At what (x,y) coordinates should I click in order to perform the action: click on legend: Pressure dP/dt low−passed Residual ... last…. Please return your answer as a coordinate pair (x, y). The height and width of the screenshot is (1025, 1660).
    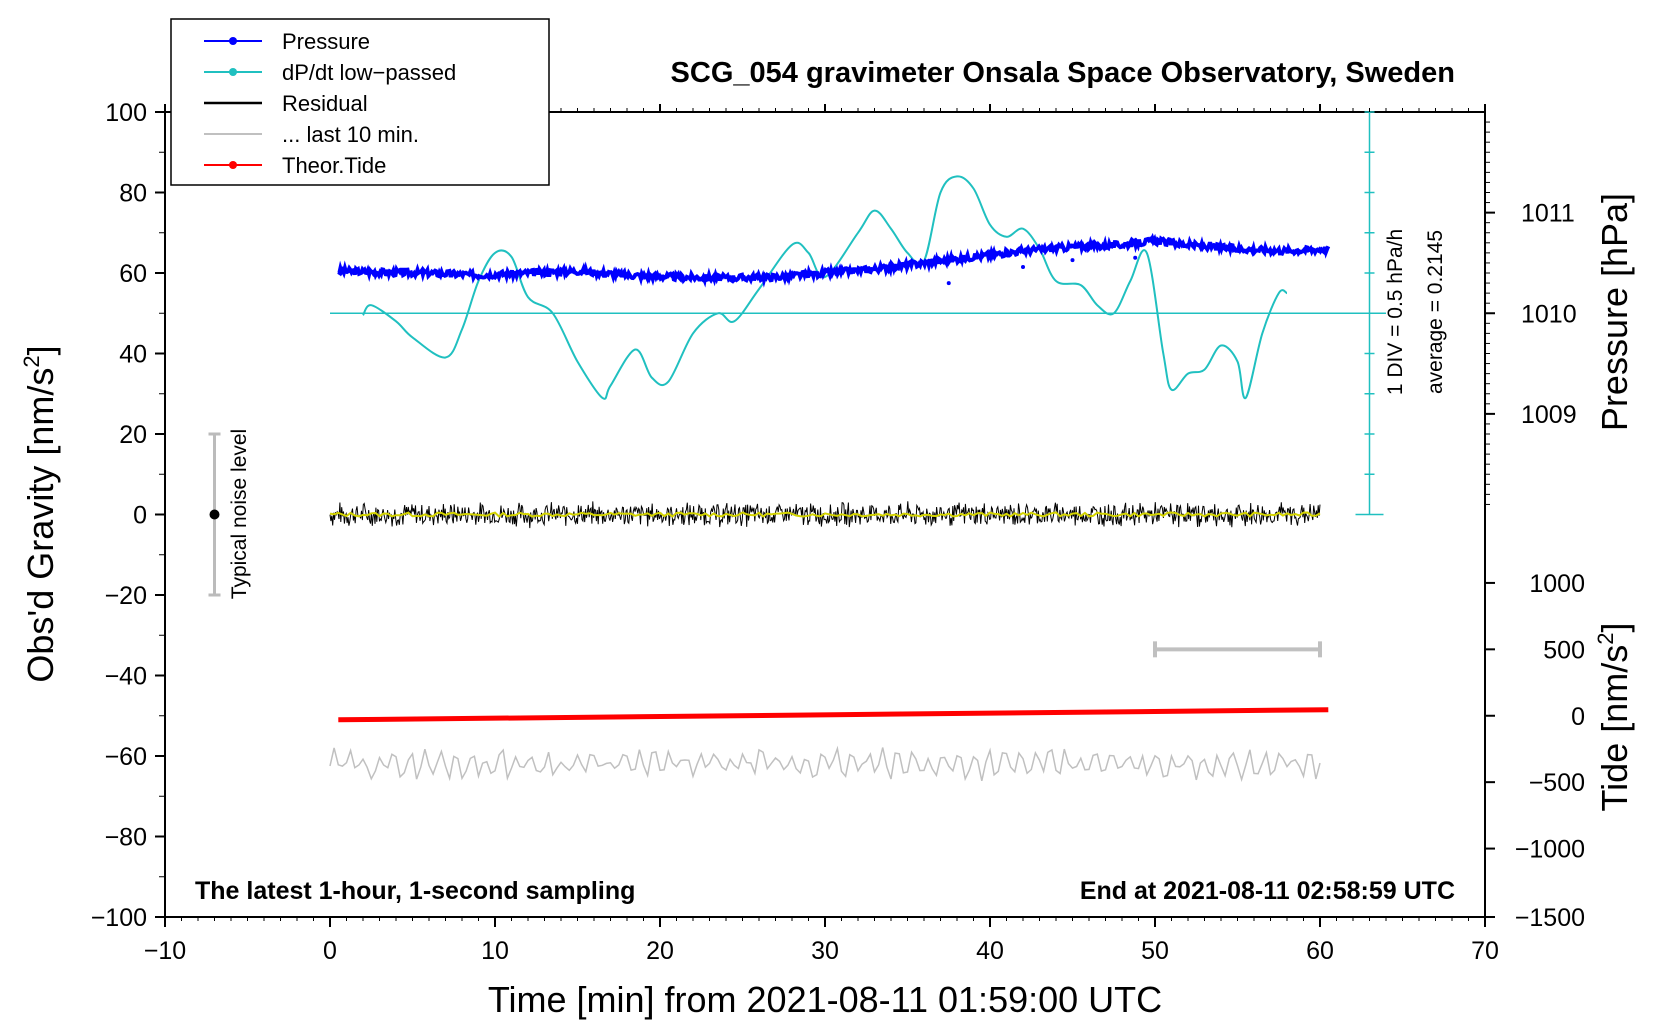
    Looking at the image, I should click on (360, 102).